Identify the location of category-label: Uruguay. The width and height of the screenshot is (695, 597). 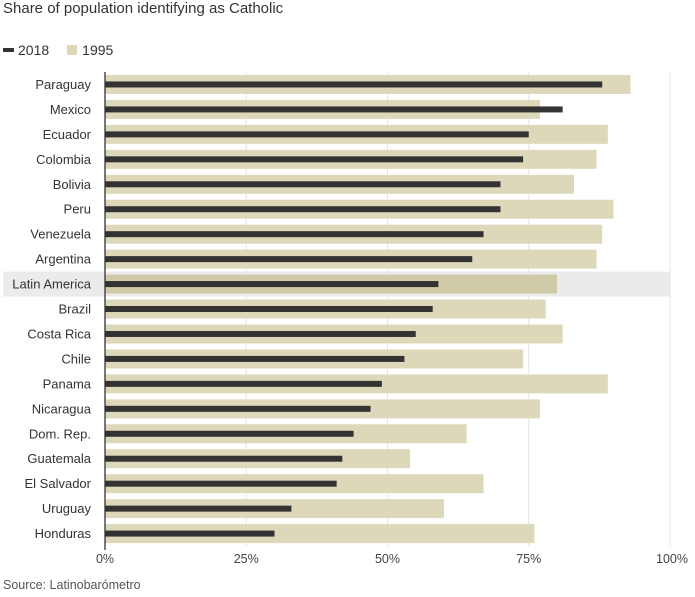
(67, 508).